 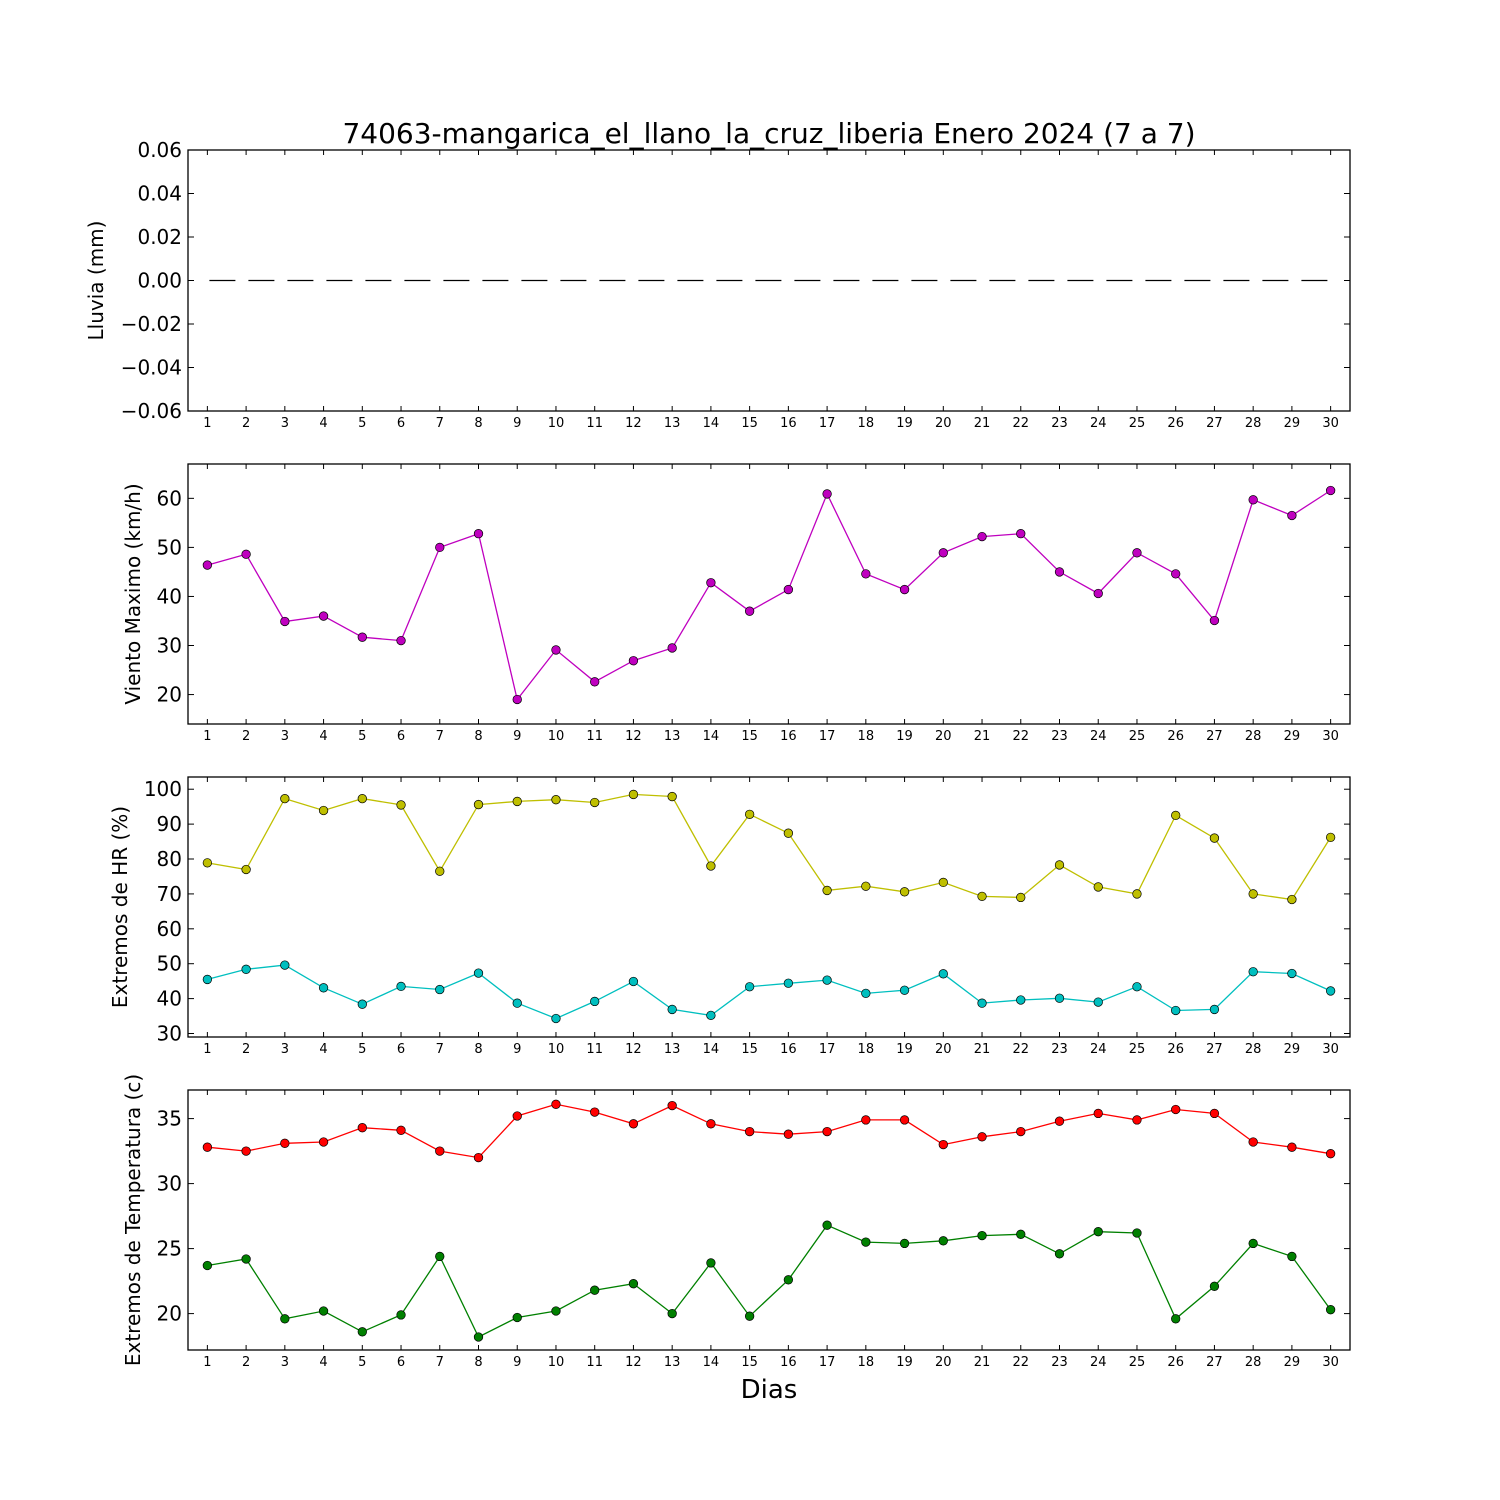 I want to click on x-tick-label: 12, so click(x=633, y=1049).